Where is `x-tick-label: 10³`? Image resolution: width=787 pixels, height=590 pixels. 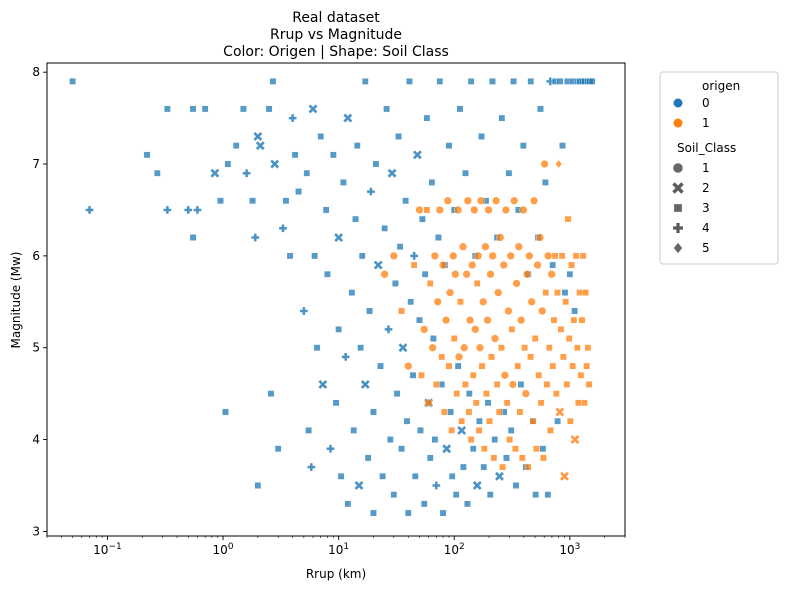
x-tick-label: 10³ is located at coordinates (569, 549).